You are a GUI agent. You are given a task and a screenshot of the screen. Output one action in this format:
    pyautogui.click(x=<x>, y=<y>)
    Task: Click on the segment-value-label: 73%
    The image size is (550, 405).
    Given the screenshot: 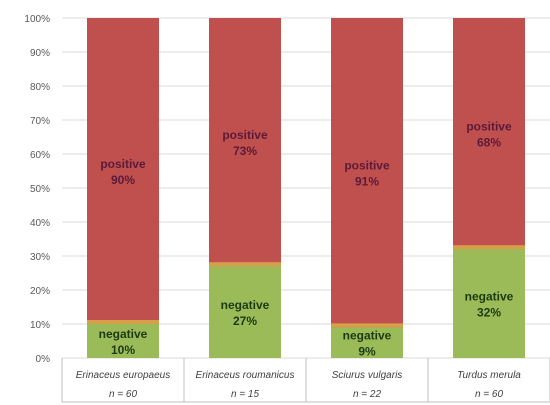 What is the action you would take?
    pyautogui.click(x=245, y=151)
    